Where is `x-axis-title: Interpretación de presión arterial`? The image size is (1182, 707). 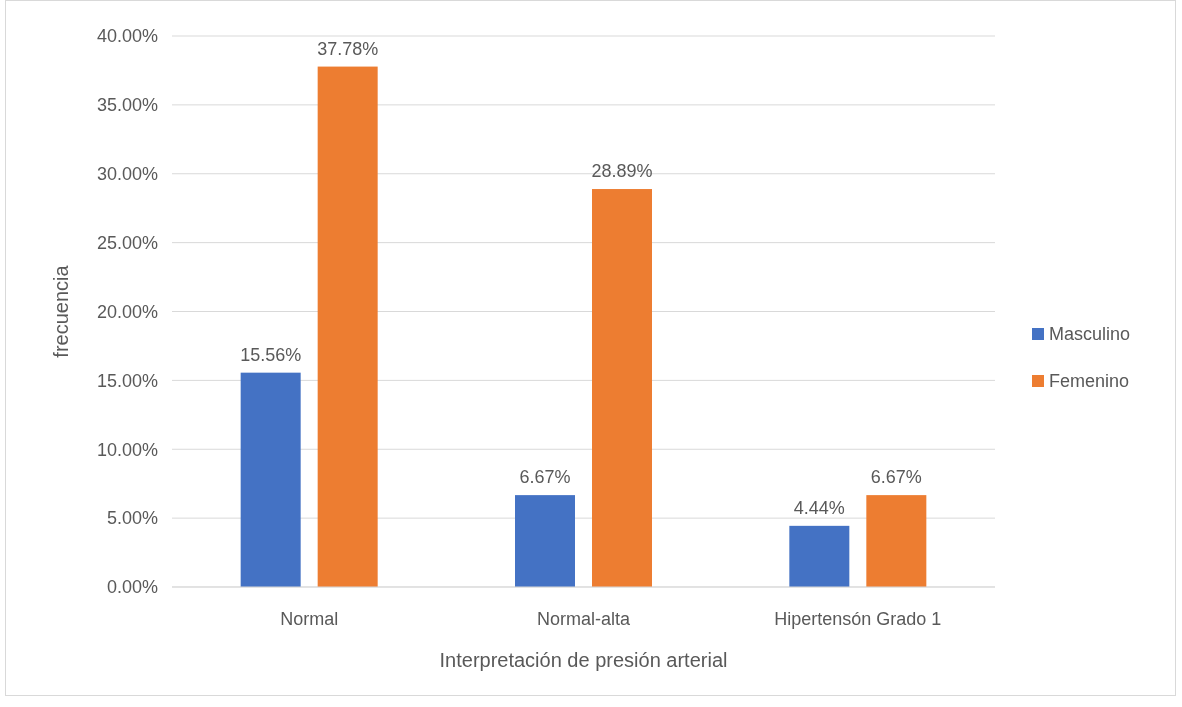 x-axis-title: Interpretación de presión arterial is located at coordinates (583, 660).